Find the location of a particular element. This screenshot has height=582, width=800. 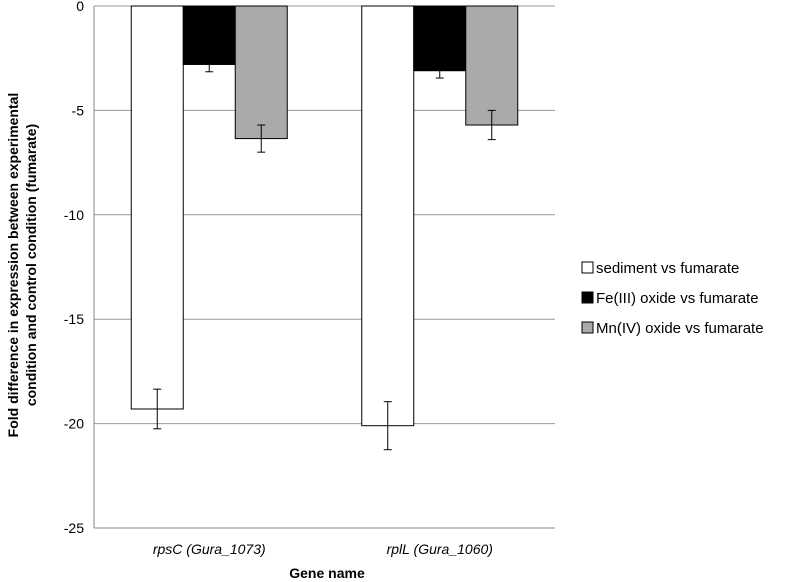

y-tick-label: -25 is located at coordinates (74, 528).